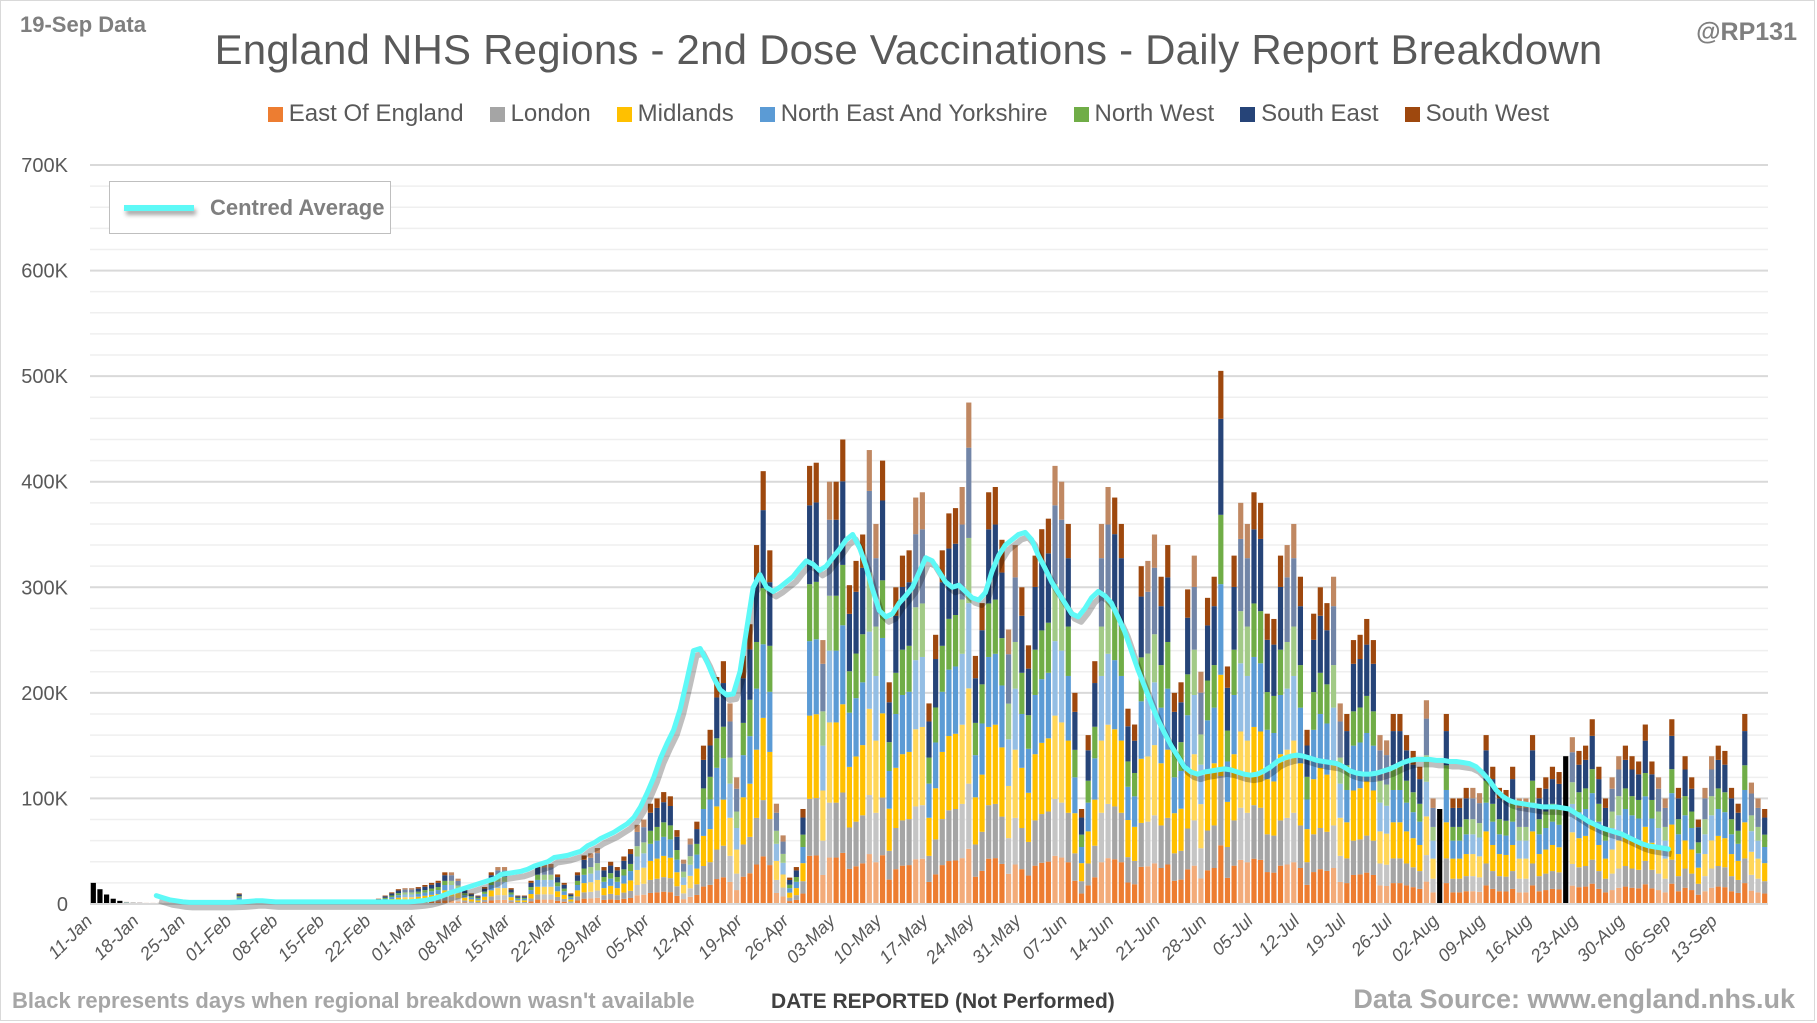  I want to click on x-axis-title: DATE REPORTED (Not Performed), so click(943, 1001).